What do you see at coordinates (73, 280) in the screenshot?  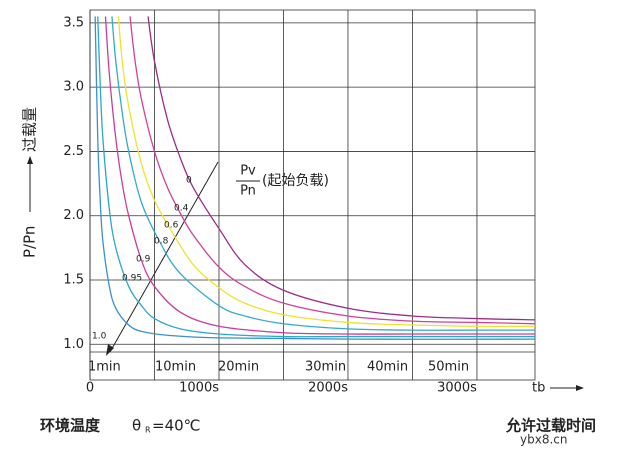 I see `y-tick-label: 1.5` at bounding box center [73, 280].